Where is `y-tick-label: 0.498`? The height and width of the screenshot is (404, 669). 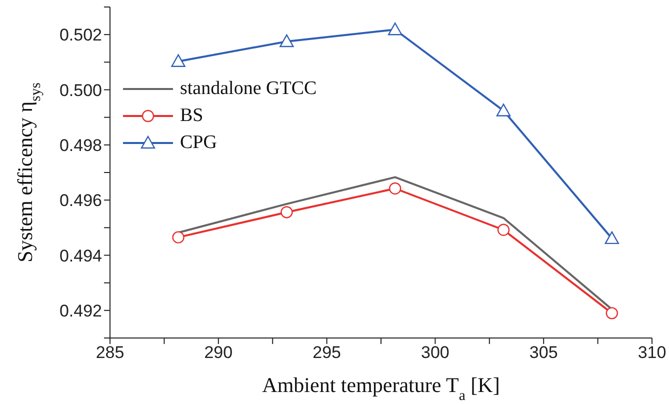
y-tick-label: 0.498 is located at coordinates (80, 145).